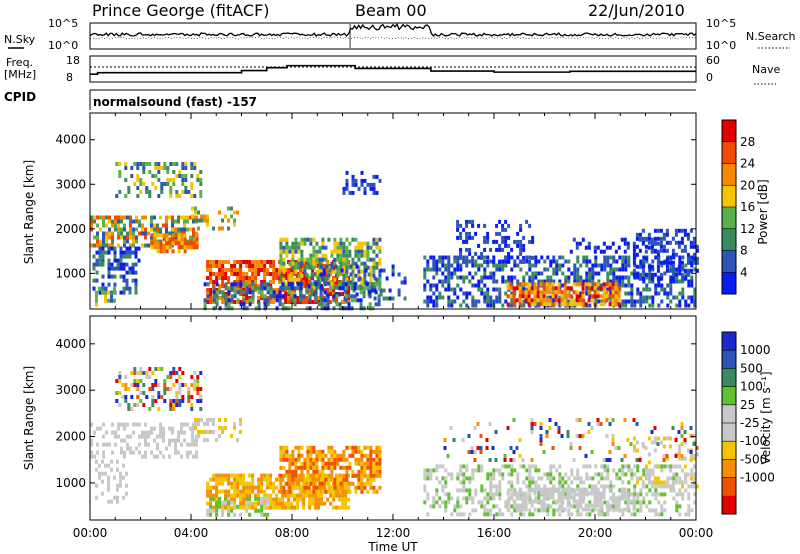  Describe the element at coordinates (70, 344) in the screenshot. I see `y-tick-label: 4000` at that location.